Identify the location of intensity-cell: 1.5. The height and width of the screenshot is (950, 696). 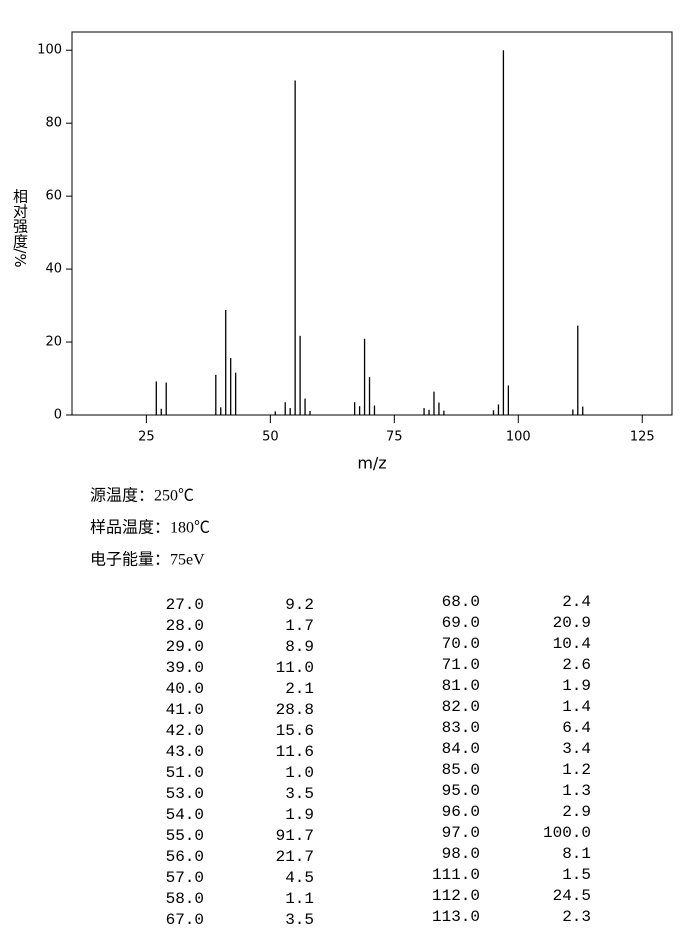
(576, 875).